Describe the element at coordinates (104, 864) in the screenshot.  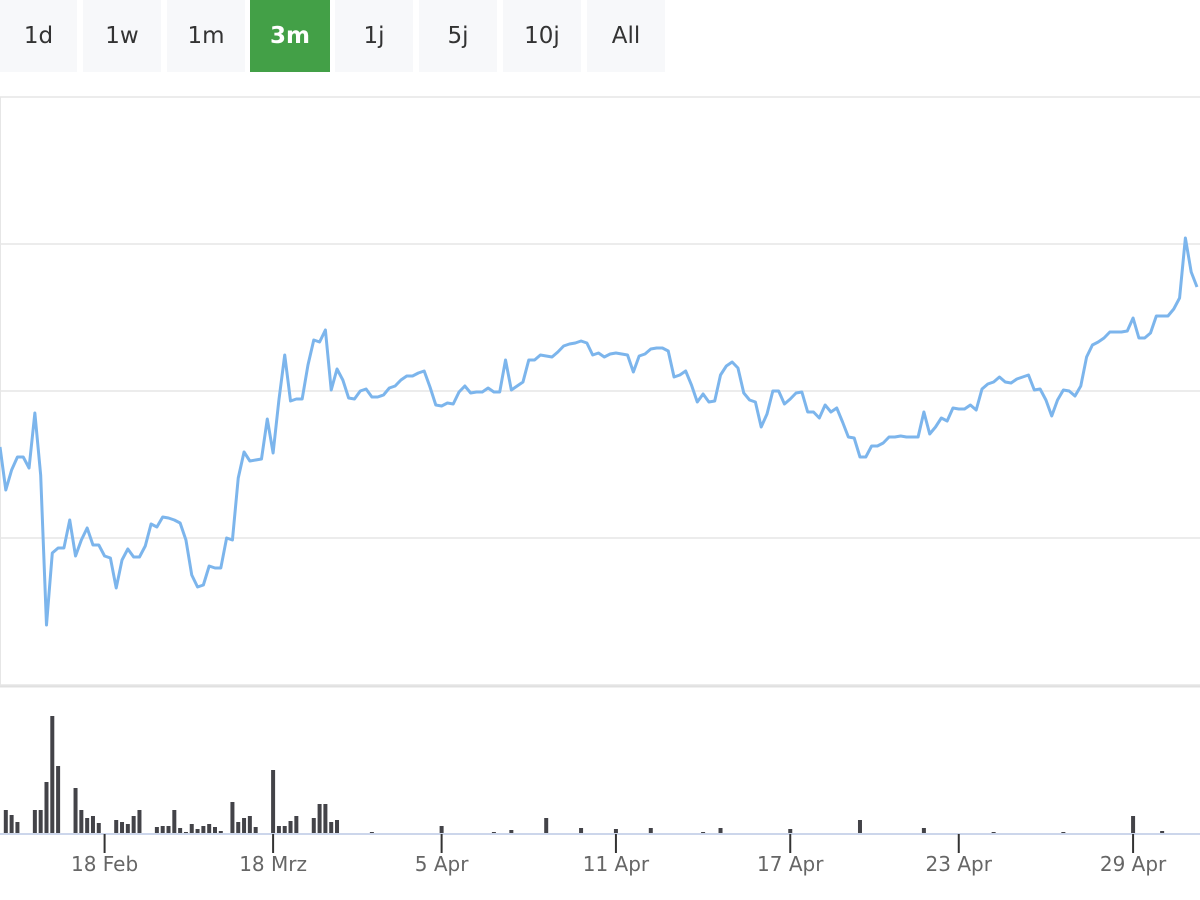
I see `x-tick-label: 18 Feb` at that location.